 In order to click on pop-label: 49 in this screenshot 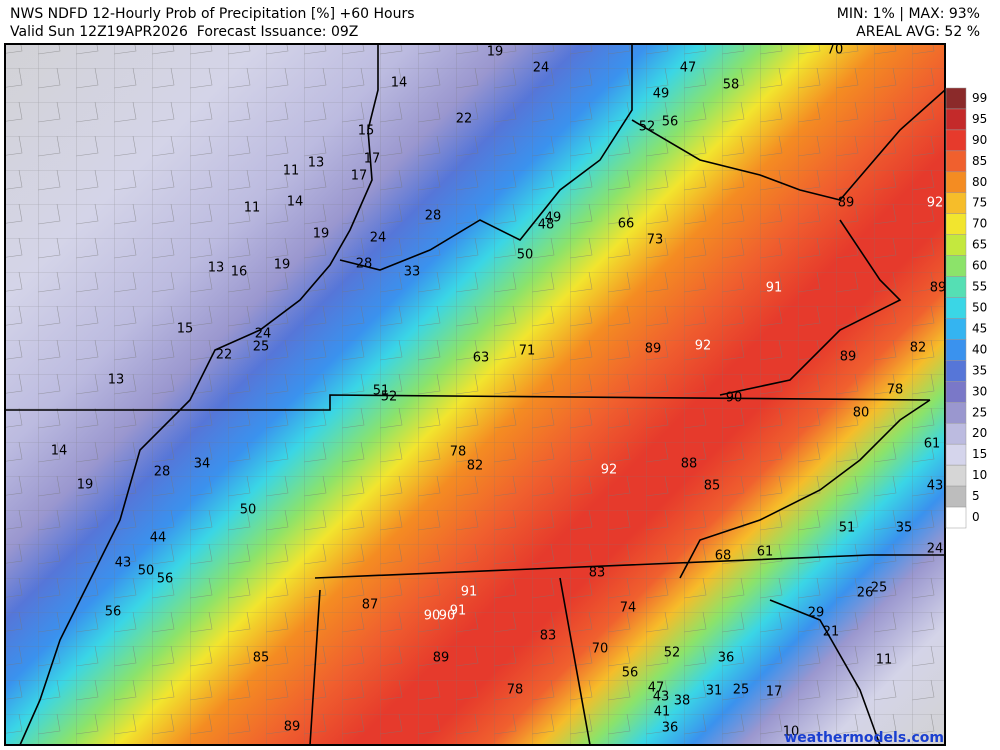, I will do `click(553, 218)`.